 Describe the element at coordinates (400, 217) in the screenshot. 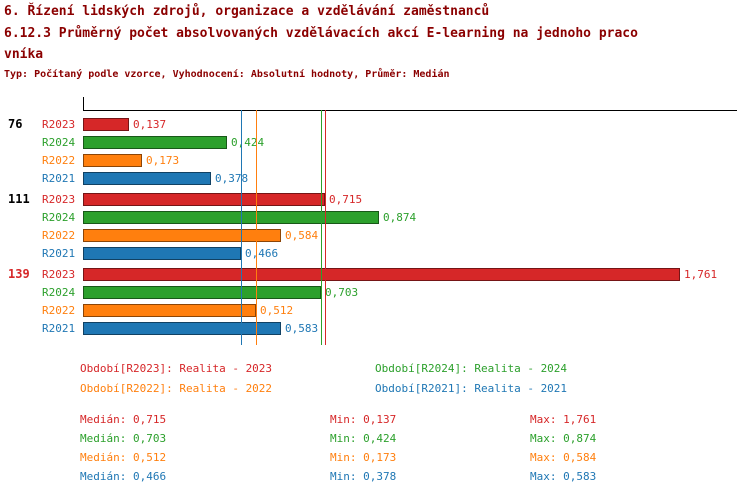

I see `bar-value-label: 0,874` at that location.